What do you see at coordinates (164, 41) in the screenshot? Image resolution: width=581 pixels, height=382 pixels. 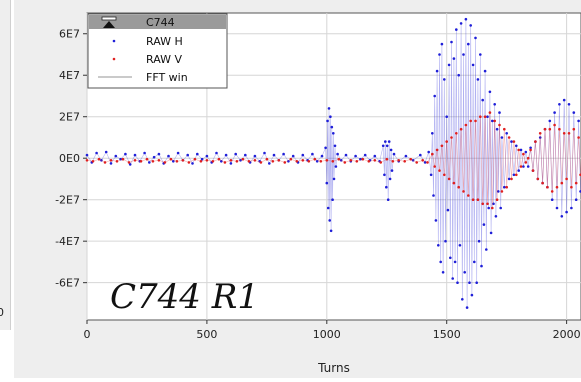 I see `legend-raw-h-label: RAW H` at bounding box center [164, 41].